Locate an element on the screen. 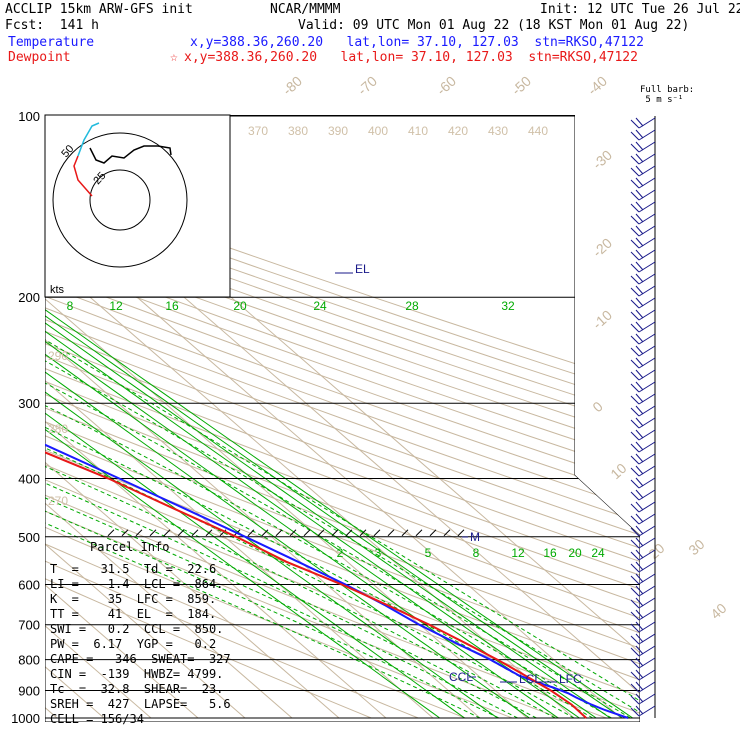 Image resolution: width=740 pixels, height=740 pixels. theta-tick-label: 430 is located at coordinates (498, 131).